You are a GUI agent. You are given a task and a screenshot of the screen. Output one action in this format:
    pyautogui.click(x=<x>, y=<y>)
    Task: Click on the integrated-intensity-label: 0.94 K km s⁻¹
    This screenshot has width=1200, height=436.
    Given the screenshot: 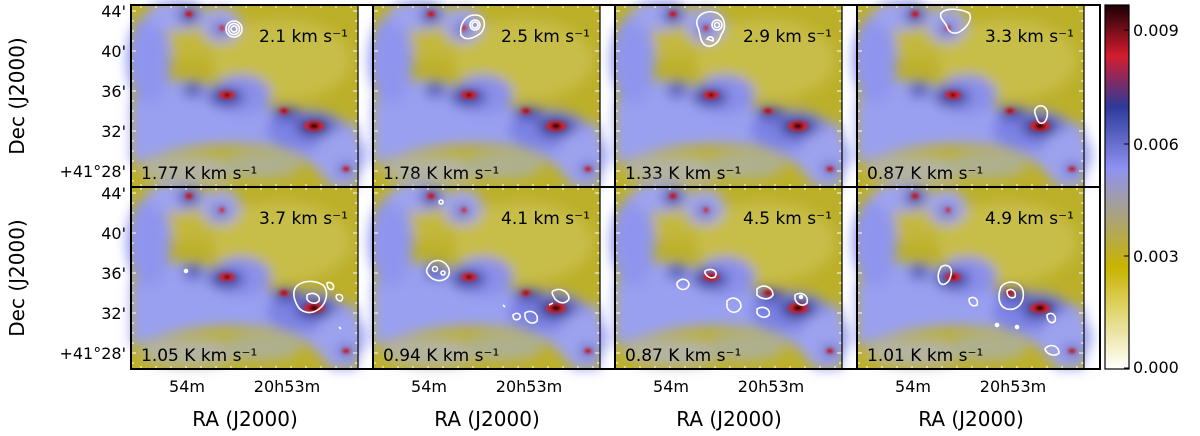 What is the action you would take?
    pyautogui.click(x=441, y=356)
    